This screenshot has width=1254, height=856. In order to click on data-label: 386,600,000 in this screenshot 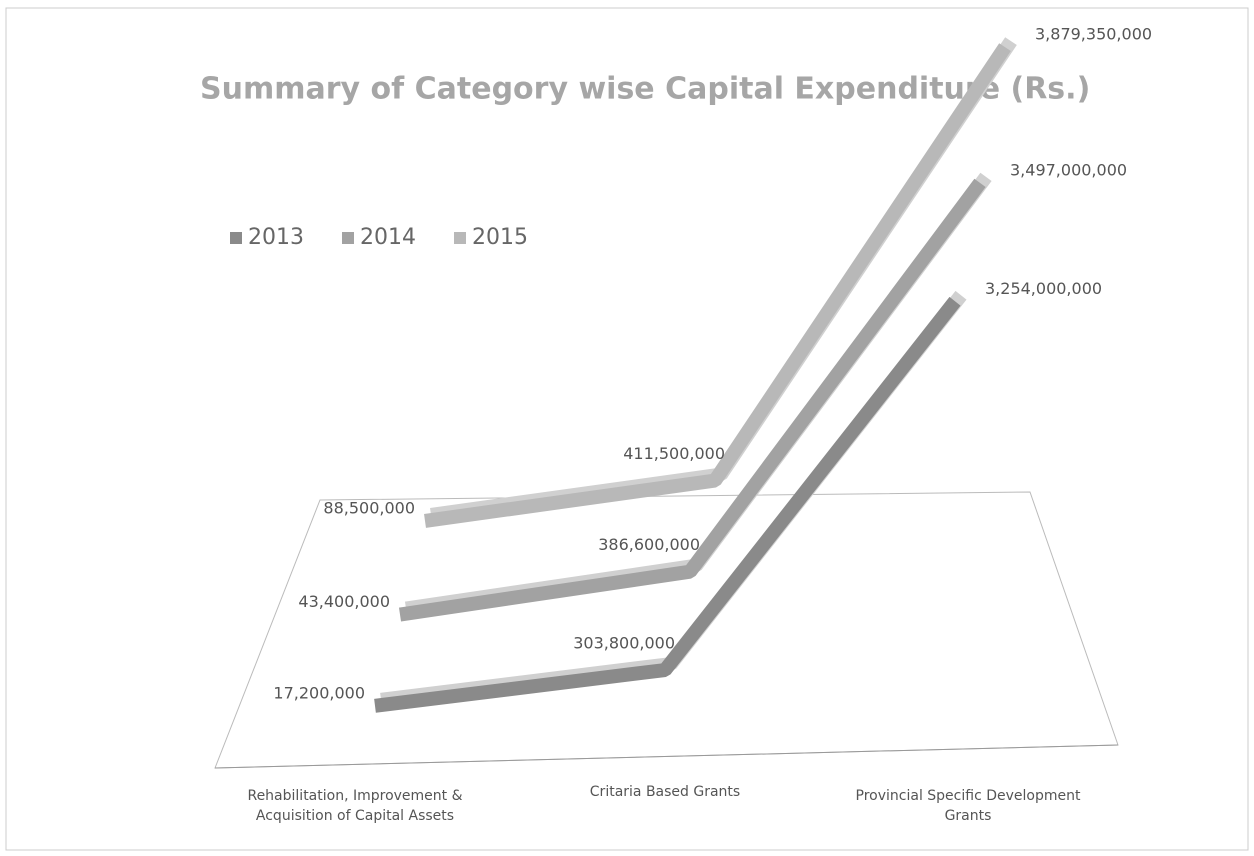, I will do `click(649, 544)`.